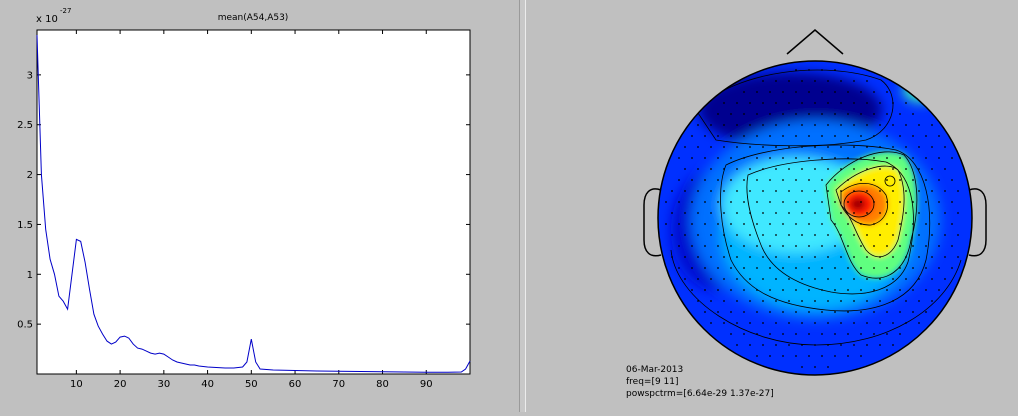 The height and width of the screenshot is (416, 1018). I want to click on y-tick-label: 1.5, so click(25, 225).